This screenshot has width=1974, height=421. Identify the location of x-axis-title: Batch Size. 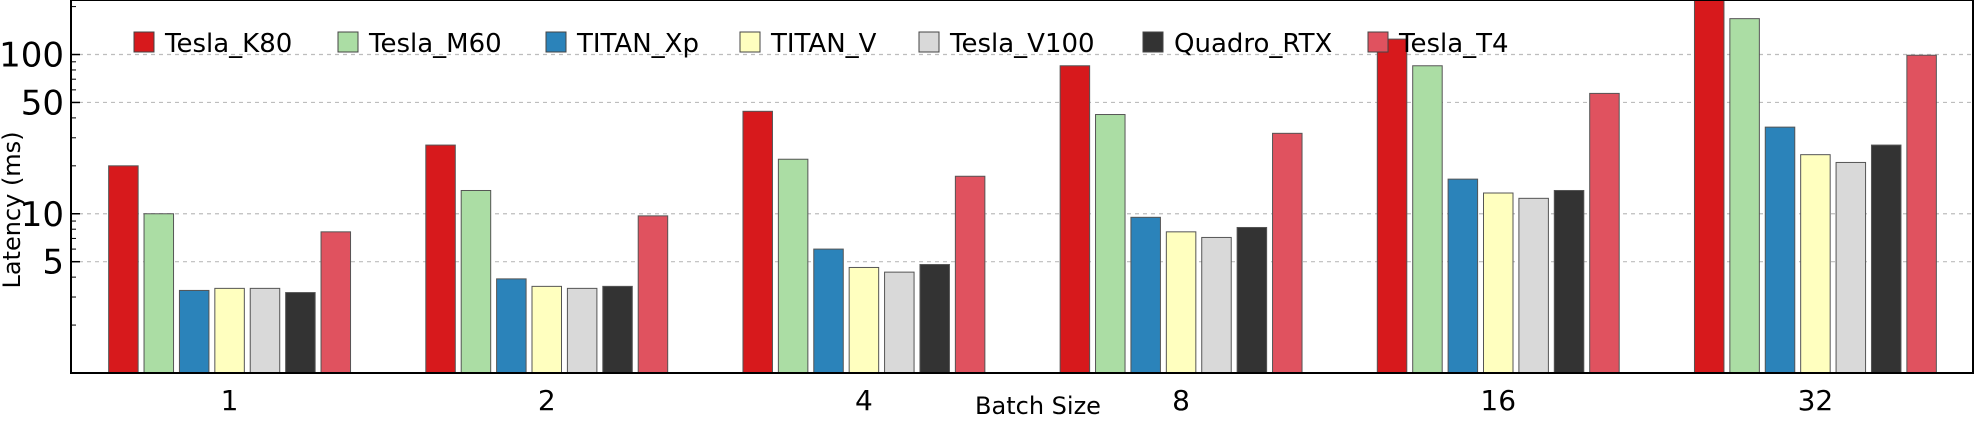
(1038, 406).